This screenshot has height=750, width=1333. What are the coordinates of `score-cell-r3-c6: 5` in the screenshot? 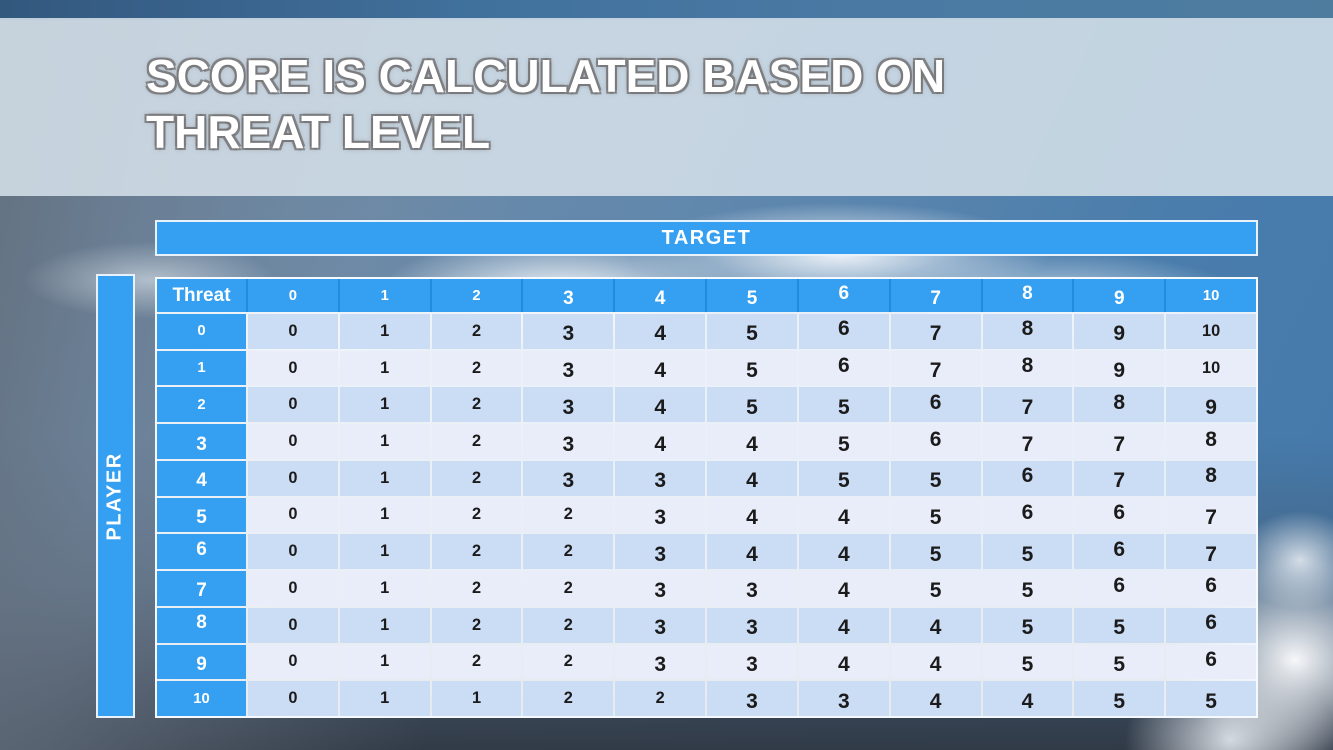 It's located at (843, 441).